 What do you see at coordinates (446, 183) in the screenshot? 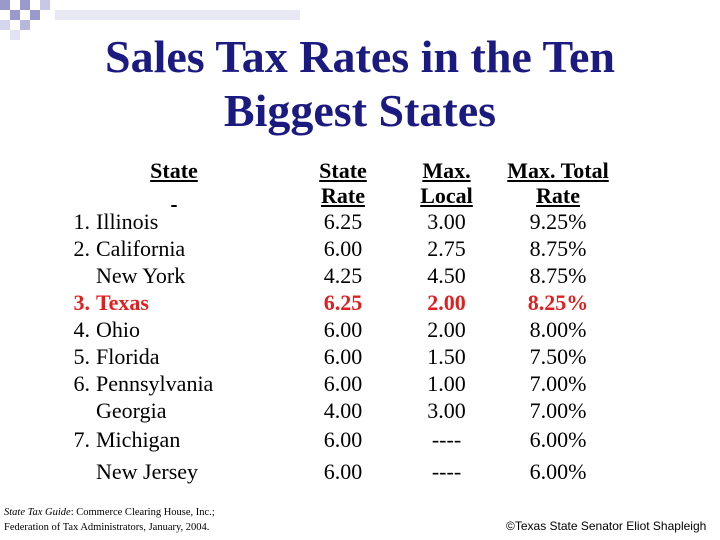
I see `header-max-local: Max. Local` at bounding box center [446, 183].